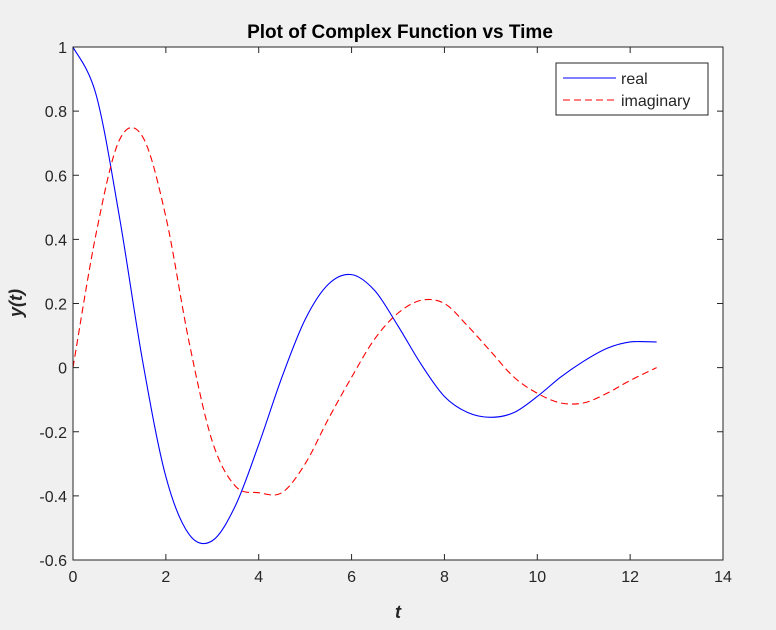 Image resolution: width=776 pixels, height=630 pixels. Describe the element at coordinates (62, 48) in the screenshot. I see `y-tick-label: 1` at that location.